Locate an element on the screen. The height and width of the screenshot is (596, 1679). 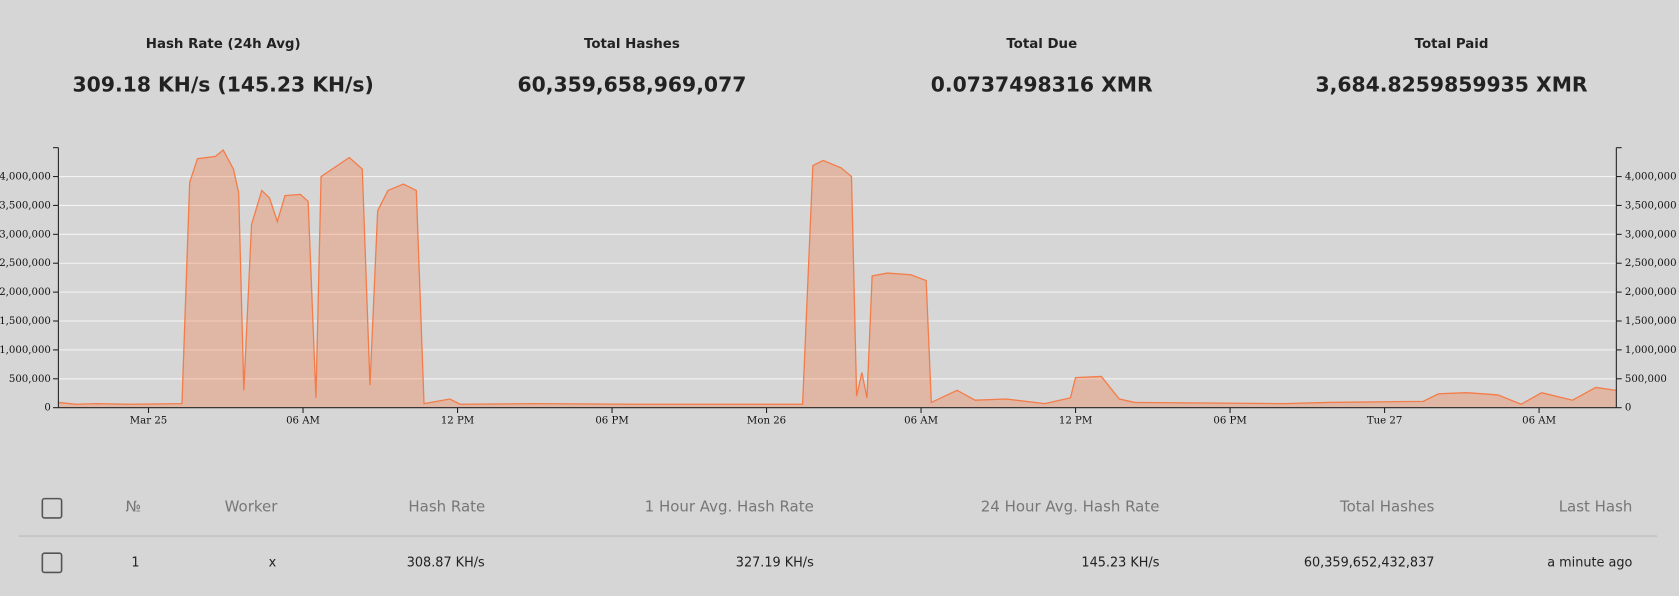
y2-tick-label: 500,000 is located at coordinates (1646, 379).